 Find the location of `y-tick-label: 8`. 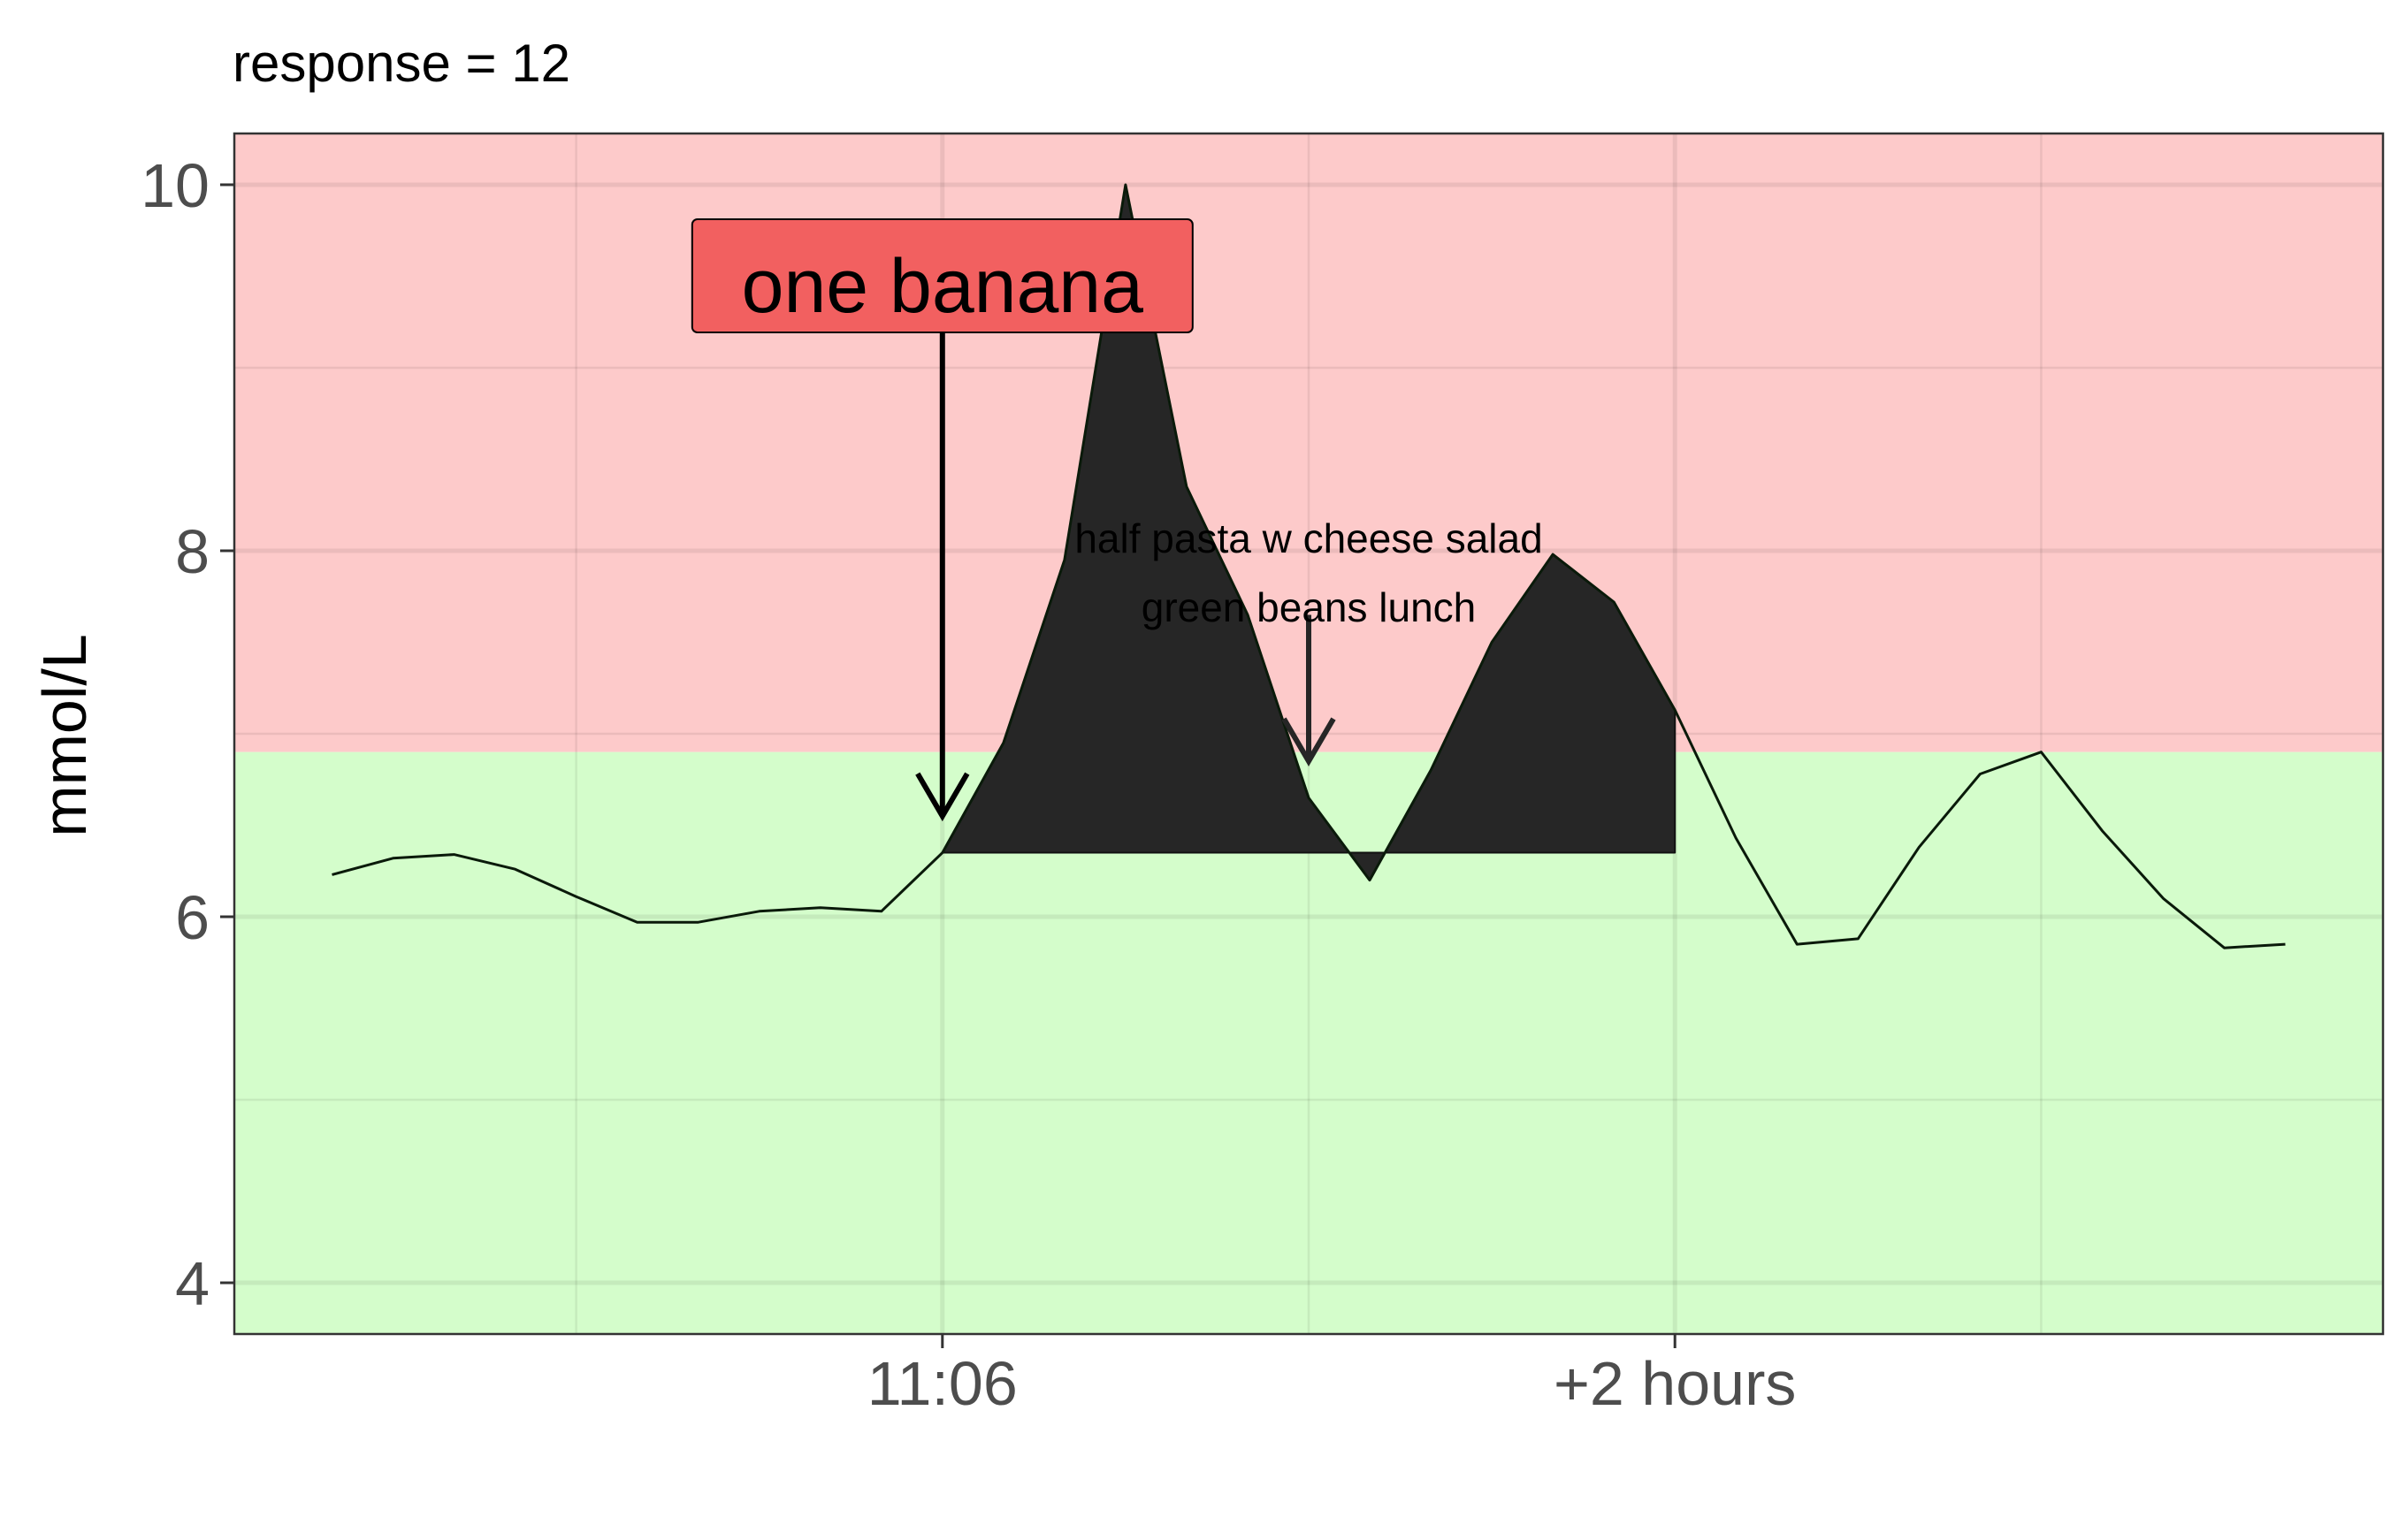

y-tick-label: 8 is located at coordinates (192, 552).